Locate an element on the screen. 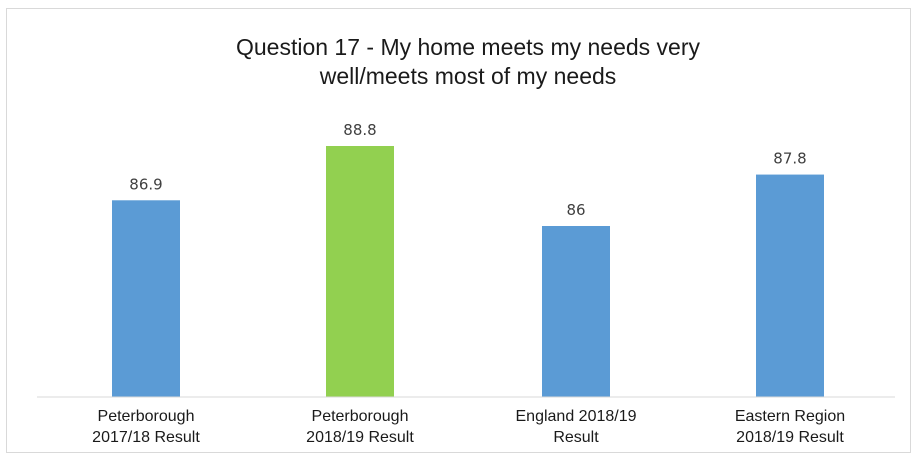  bar-value-label-2: 88.8 is located at coordinates (359, 130).